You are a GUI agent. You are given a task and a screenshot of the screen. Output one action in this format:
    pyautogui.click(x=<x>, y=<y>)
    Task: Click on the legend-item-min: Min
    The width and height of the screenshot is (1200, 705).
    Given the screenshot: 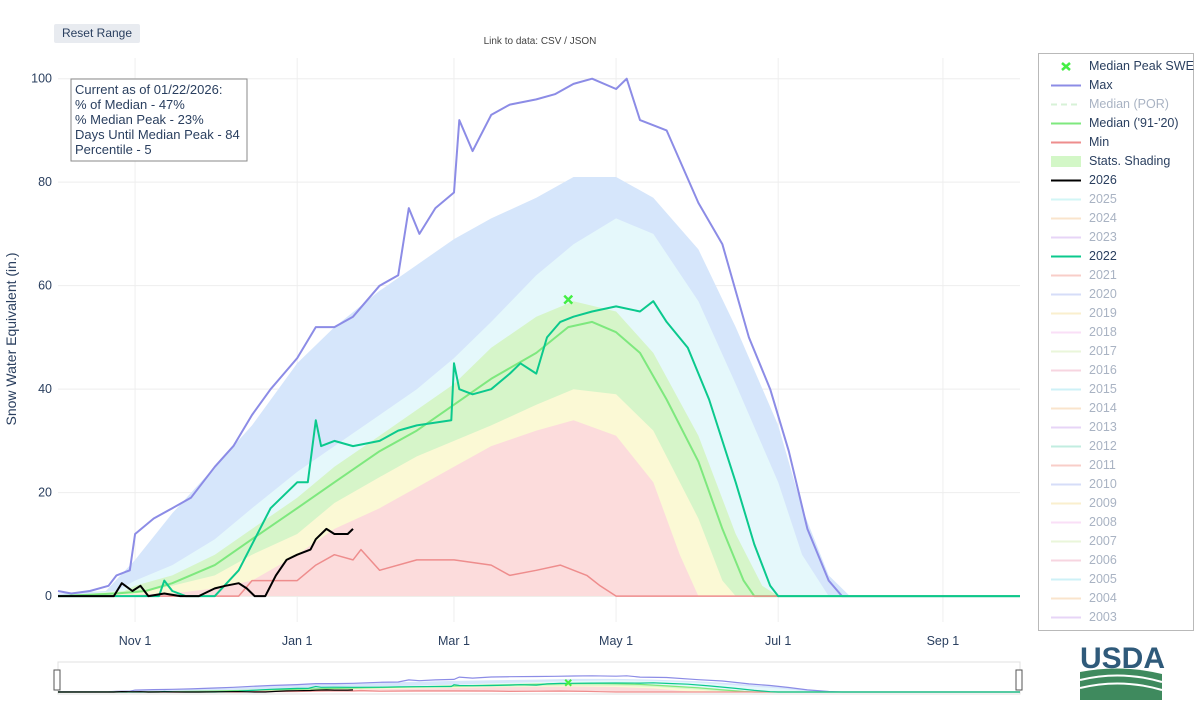 What is the action you would take?
    pyautogui.click(x=1120, y=142)
    